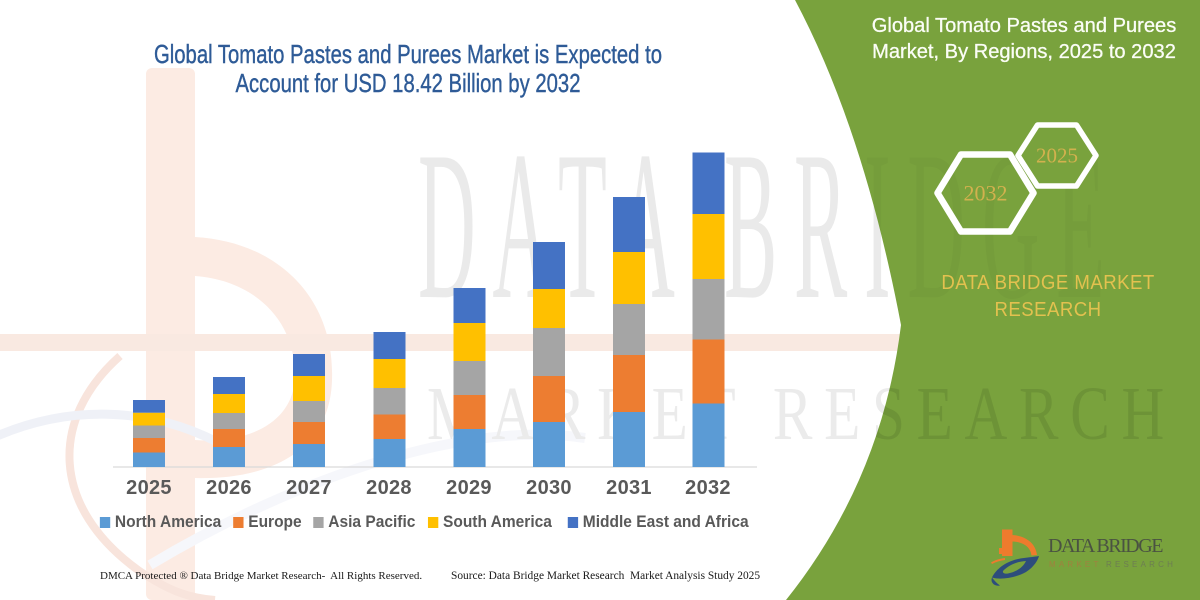 The image size is (1200, 600). I want to click on svg-text: 2032, so click(986, 193).